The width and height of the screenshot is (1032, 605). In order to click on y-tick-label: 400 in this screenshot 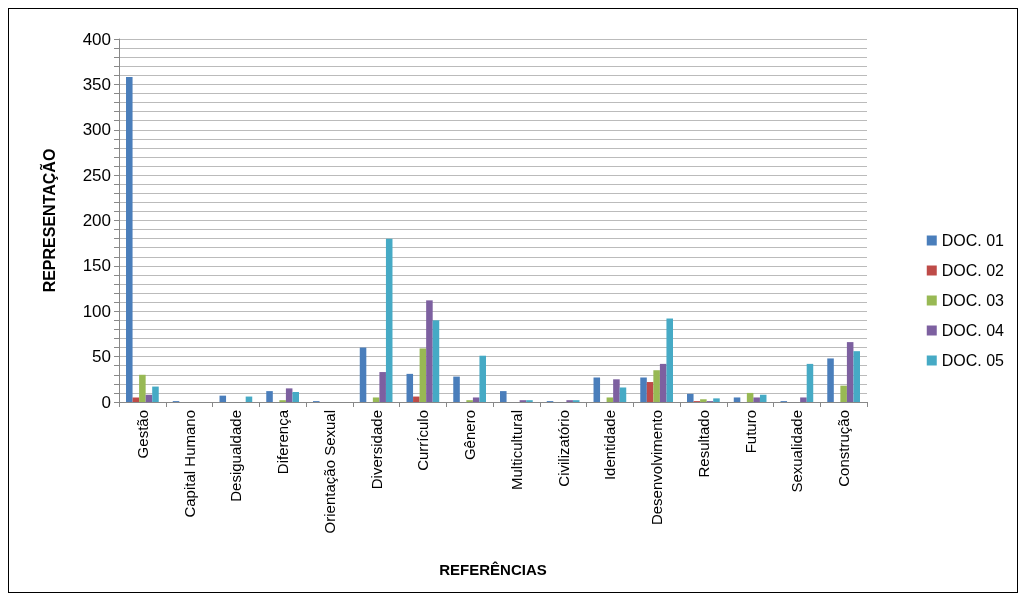, I will do `click(96, 39)`.